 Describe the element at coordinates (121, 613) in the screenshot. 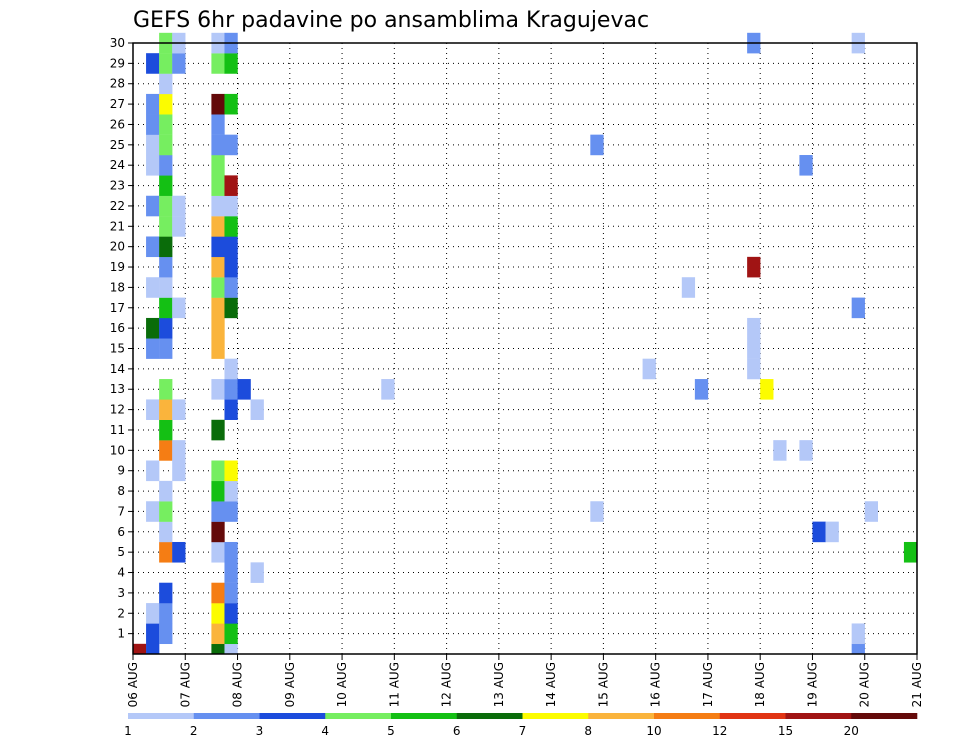

I see `y-tick-label: 2` at that location.